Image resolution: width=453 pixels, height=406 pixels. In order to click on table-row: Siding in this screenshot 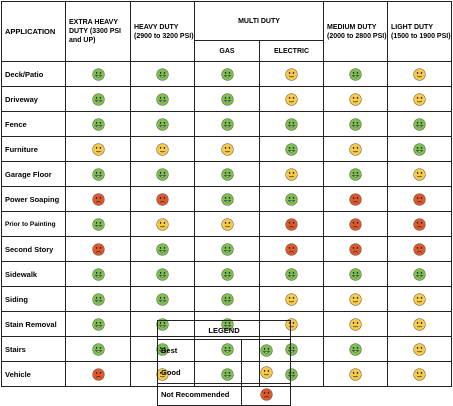, I will do `click(226, 299)`.